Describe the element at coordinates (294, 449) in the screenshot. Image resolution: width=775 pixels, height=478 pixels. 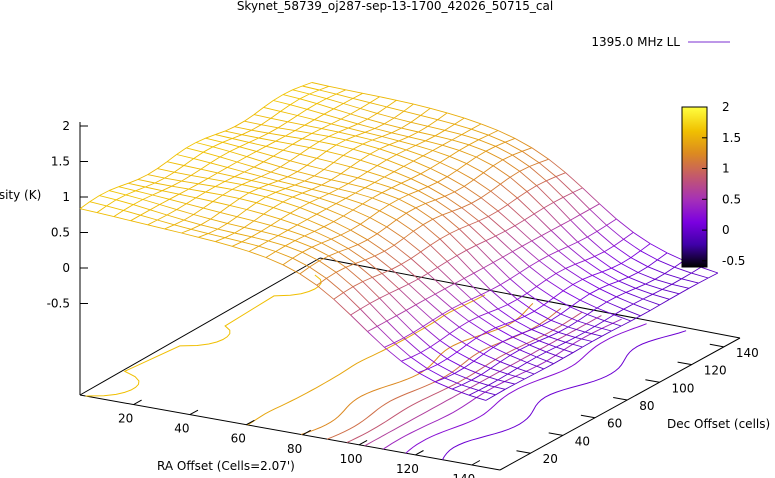
I see `x-tick-label: 80` at that location.